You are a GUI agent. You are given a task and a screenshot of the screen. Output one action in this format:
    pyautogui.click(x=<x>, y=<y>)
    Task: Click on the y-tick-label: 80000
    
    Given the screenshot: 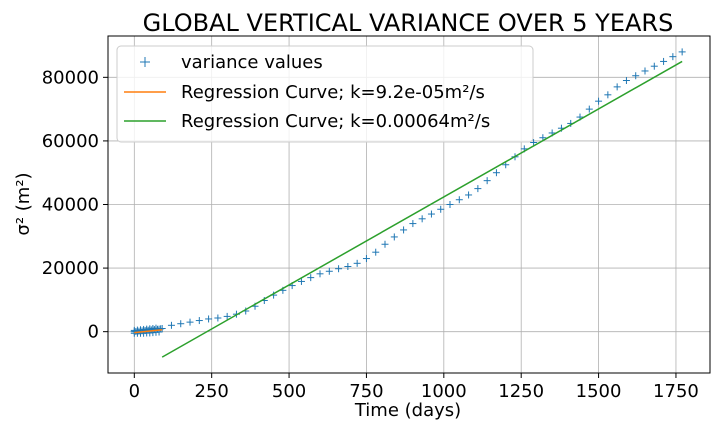 What is the action you would take?
    pyautogui.click(x=70, y=77)
    